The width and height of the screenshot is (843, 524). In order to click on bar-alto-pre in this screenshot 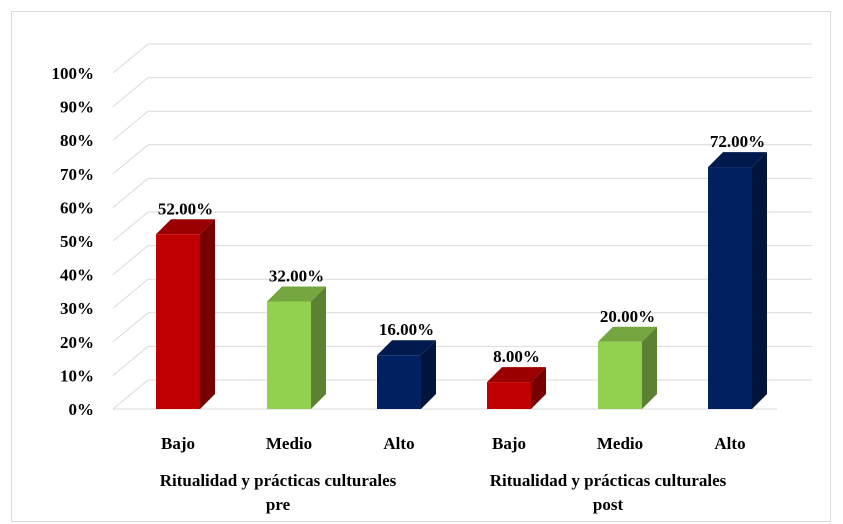, I will do `click(406, 374)`.